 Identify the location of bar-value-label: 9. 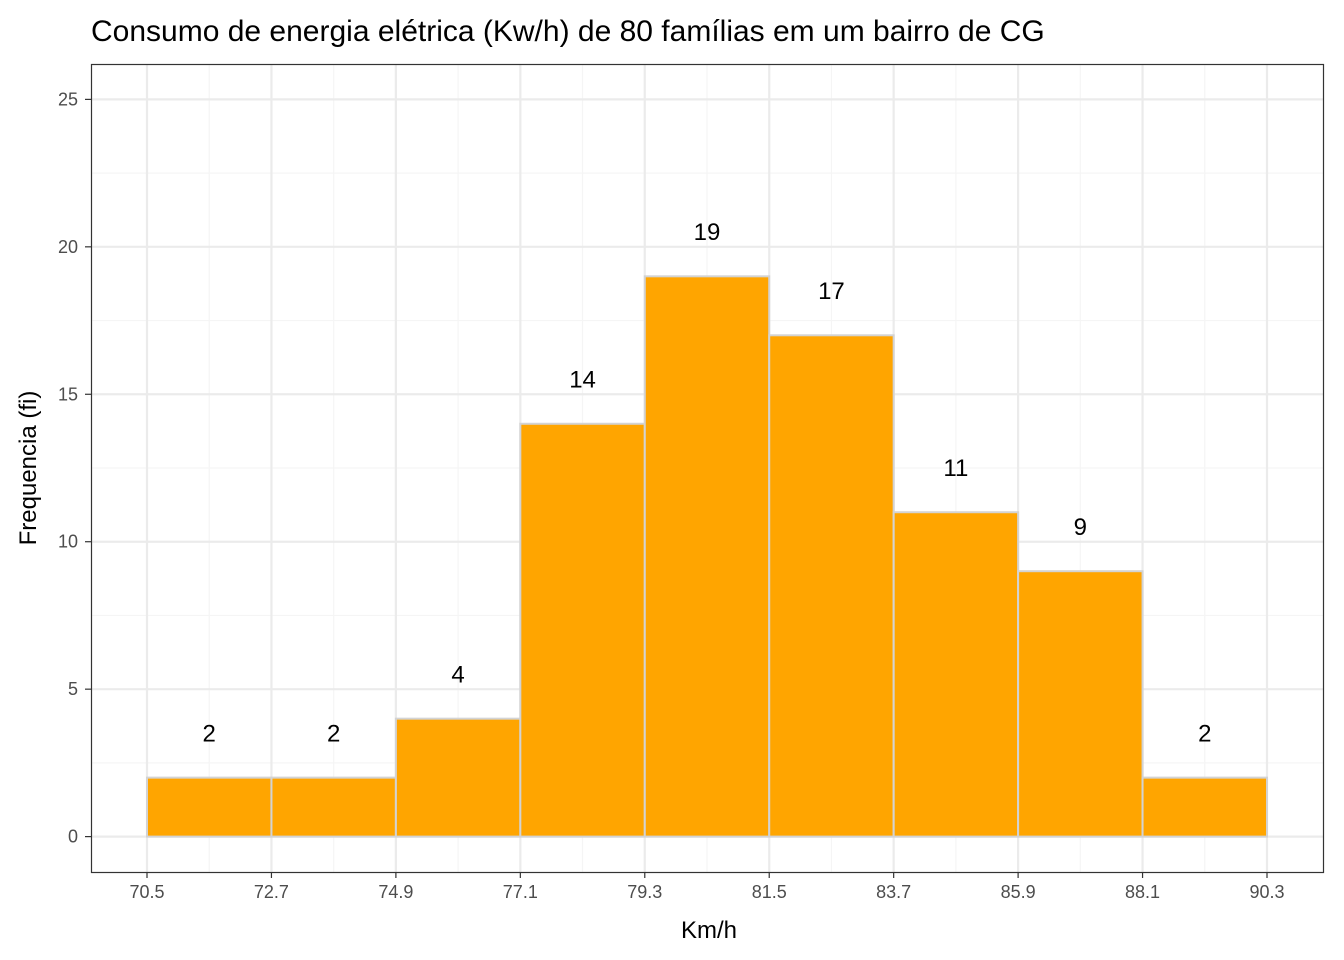
(1080, 527).